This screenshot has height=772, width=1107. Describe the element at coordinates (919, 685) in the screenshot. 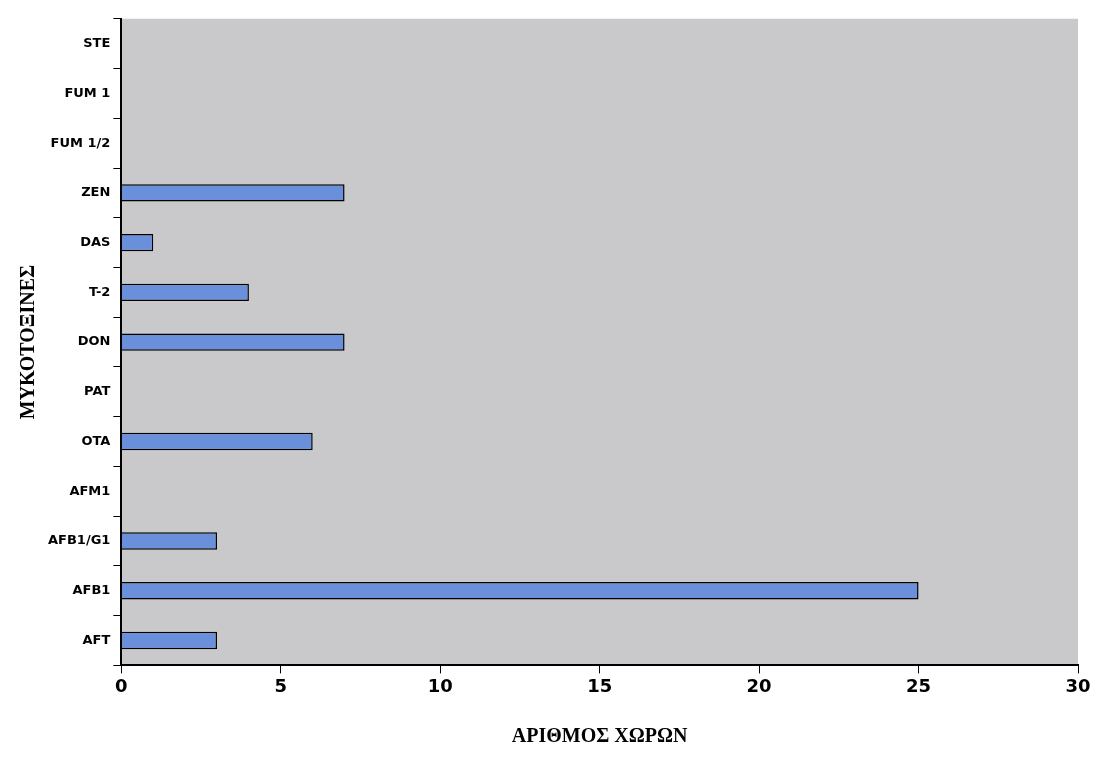

I see `x-tick-label: 25` at that location.